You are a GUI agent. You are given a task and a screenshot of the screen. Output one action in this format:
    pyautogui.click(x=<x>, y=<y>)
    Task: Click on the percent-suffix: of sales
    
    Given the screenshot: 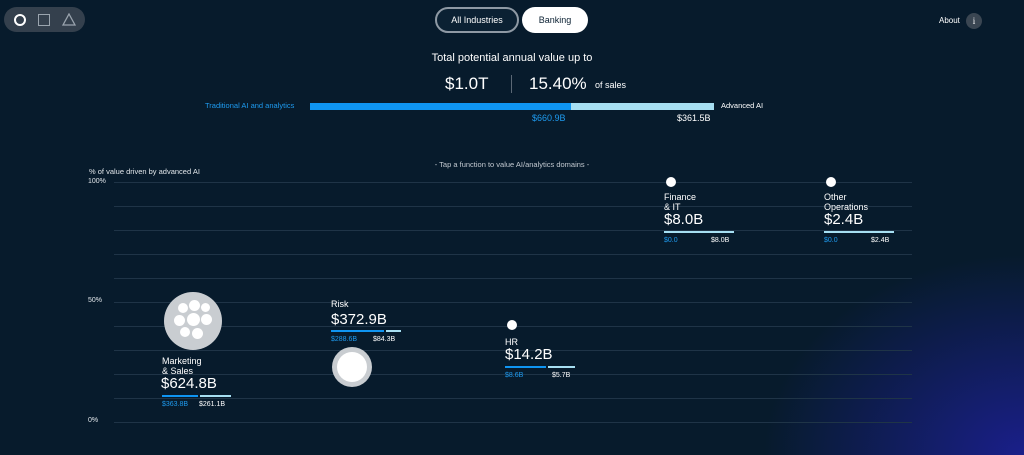 What is the action you would take?
    pyautogui.click(x=611, y=85)
    